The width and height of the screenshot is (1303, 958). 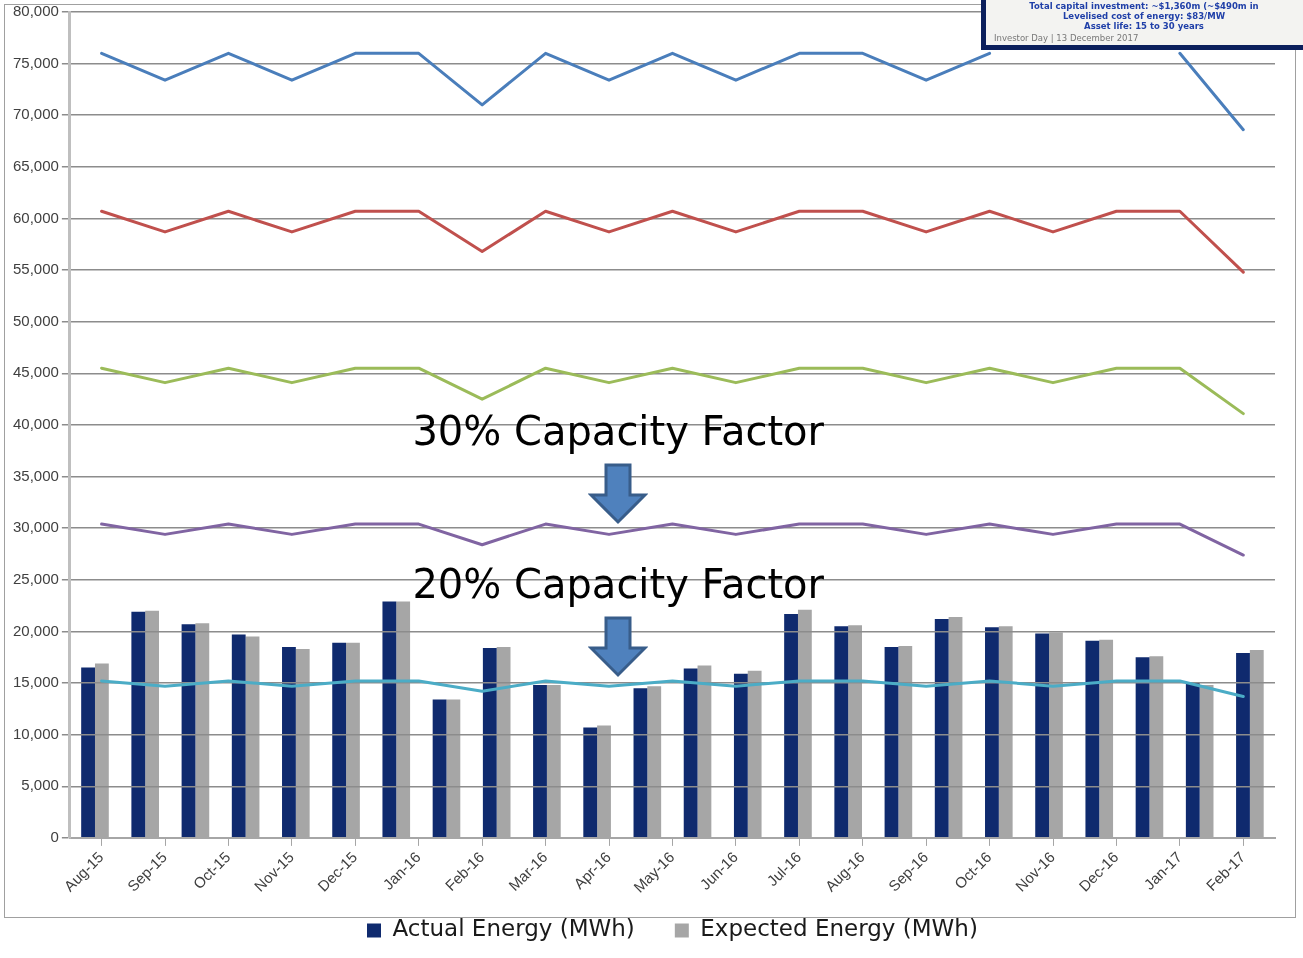 I want to click on annotation: Asset life: 15 to 30 years, so click(x=1144, y=26).